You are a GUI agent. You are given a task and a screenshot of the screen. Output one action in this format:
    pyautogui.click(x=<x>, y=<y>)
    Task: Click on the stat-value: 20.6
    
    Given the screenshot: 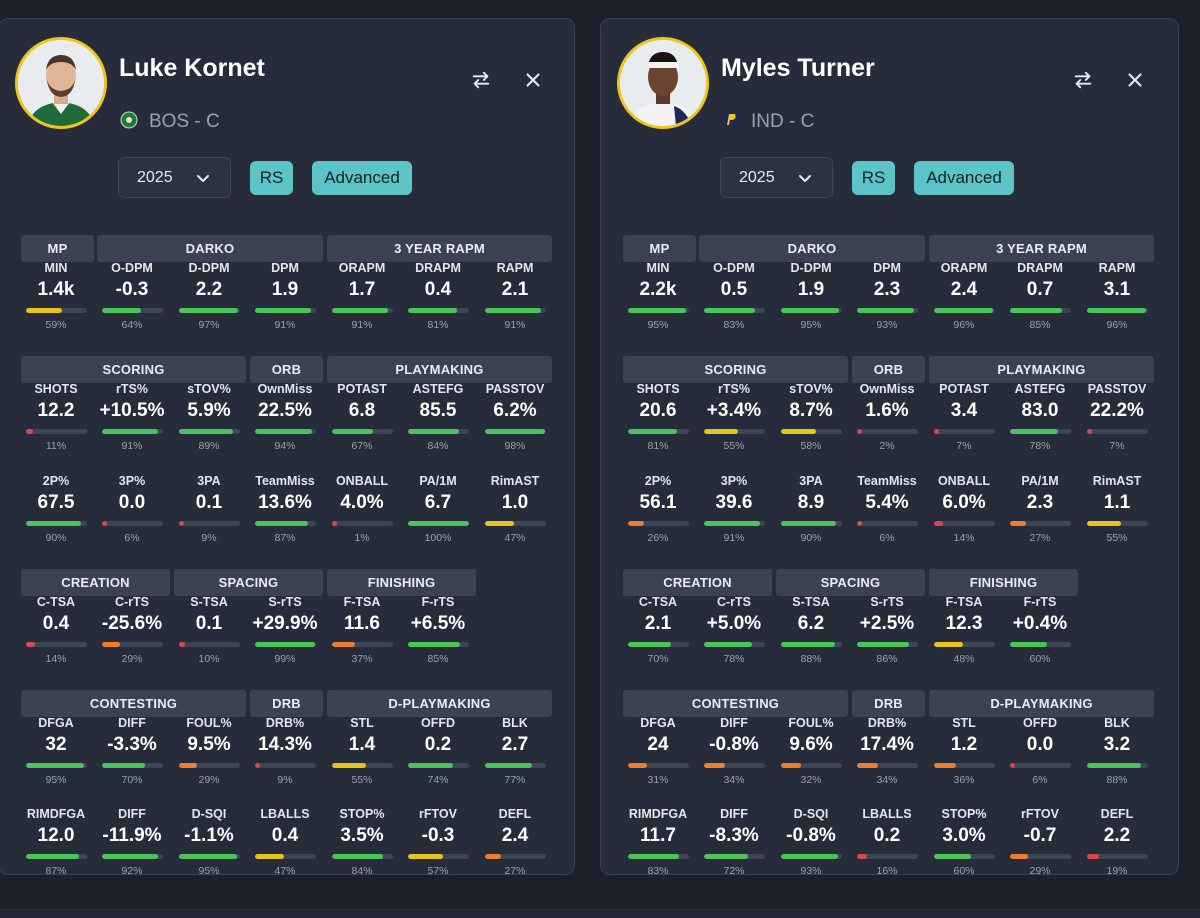 What is the action you would take?
    pyautogui.click(x=658, y=410)
    